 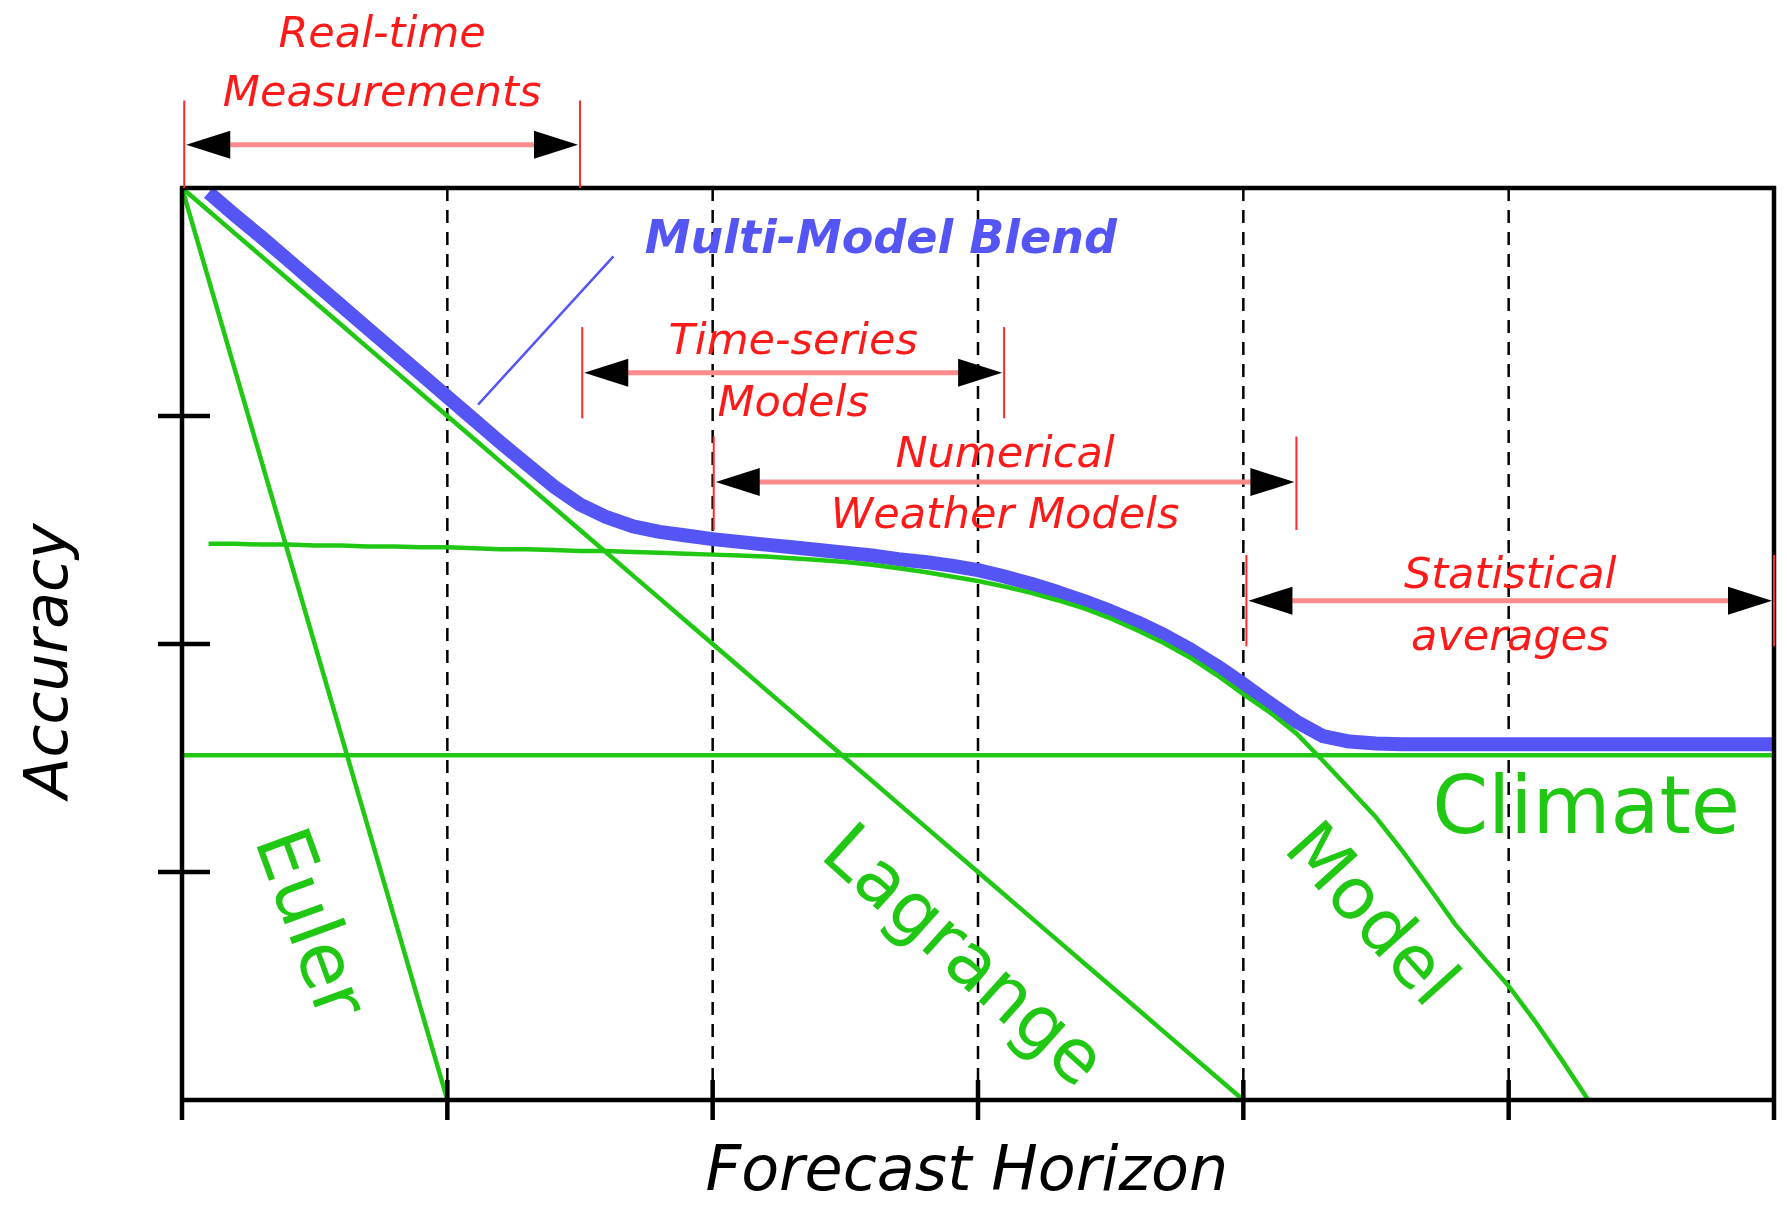 I want to click on text: Real-time Measurements, so click(x=382, y=62).